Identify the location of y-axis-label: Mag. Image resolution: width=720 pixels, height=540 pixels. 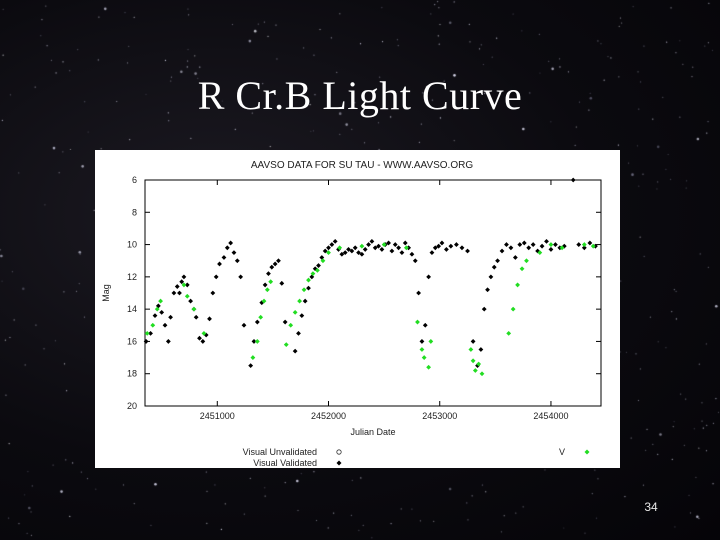
(106, 293).